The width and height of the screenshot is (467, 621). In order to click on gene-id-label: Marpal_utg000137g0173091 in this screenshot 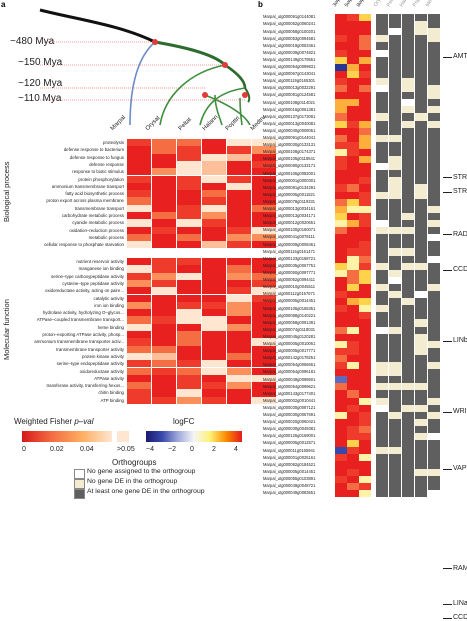, I will do `click(289, 116)`.